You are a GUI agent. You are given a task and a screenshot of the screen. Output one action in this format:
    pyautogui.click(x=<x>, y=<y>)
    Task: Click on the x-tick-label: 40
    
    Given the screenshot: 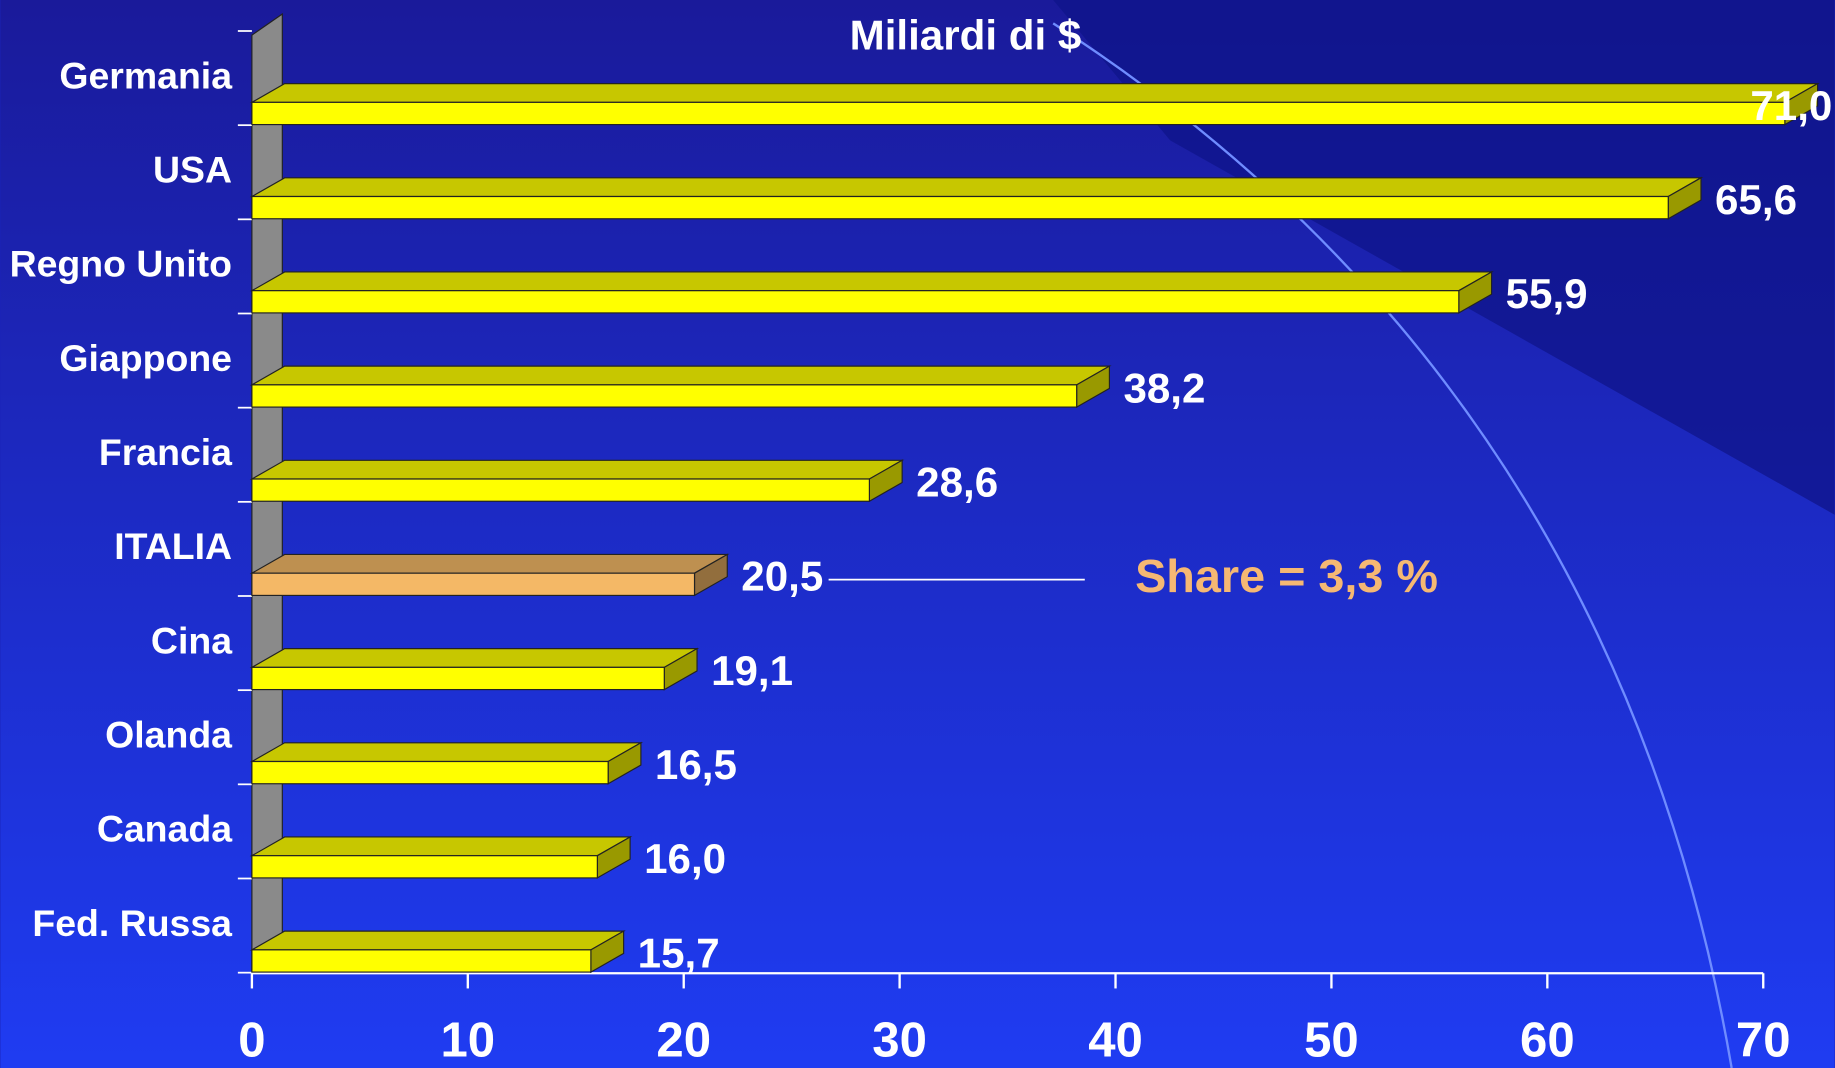 What is the action you would take?
    pyautogui.click(x=1115, y=1040)
    